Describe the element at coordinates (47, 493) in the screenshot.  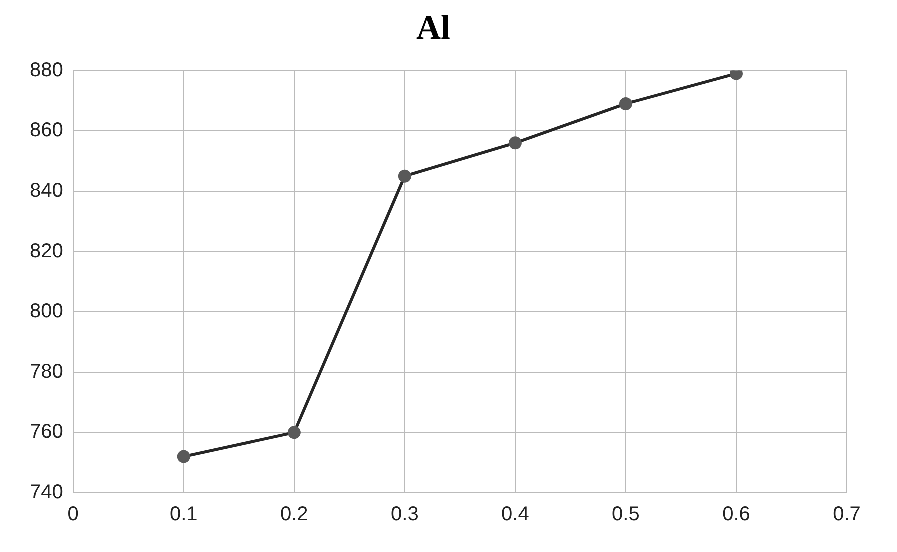
I see `y-tick-label: 740` at that location.